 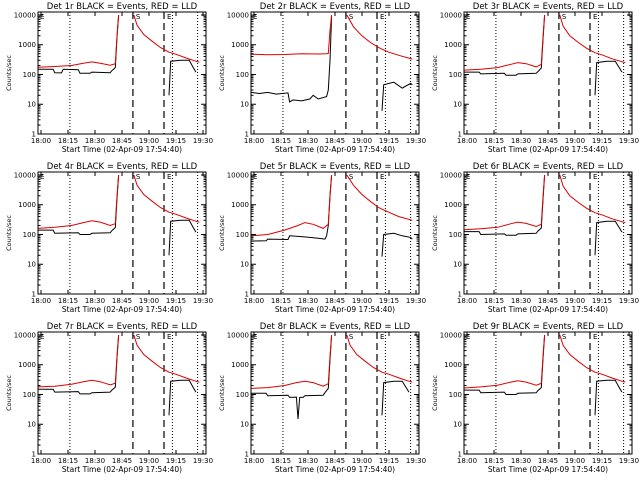 What do you see at coordinates (122, 167) in the screenshot?
I see `panel-title: Det 4r BLACK = Events, RED = LLD` at bounding box center [122, 167].